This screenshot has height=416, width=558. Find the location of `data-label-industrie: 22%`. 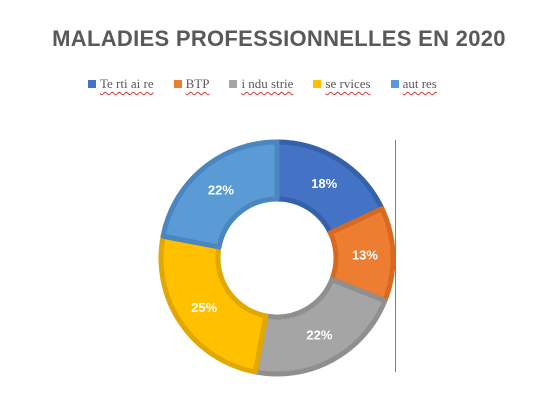

data-label-industrie: 22% is located at coordinates (319, 335).